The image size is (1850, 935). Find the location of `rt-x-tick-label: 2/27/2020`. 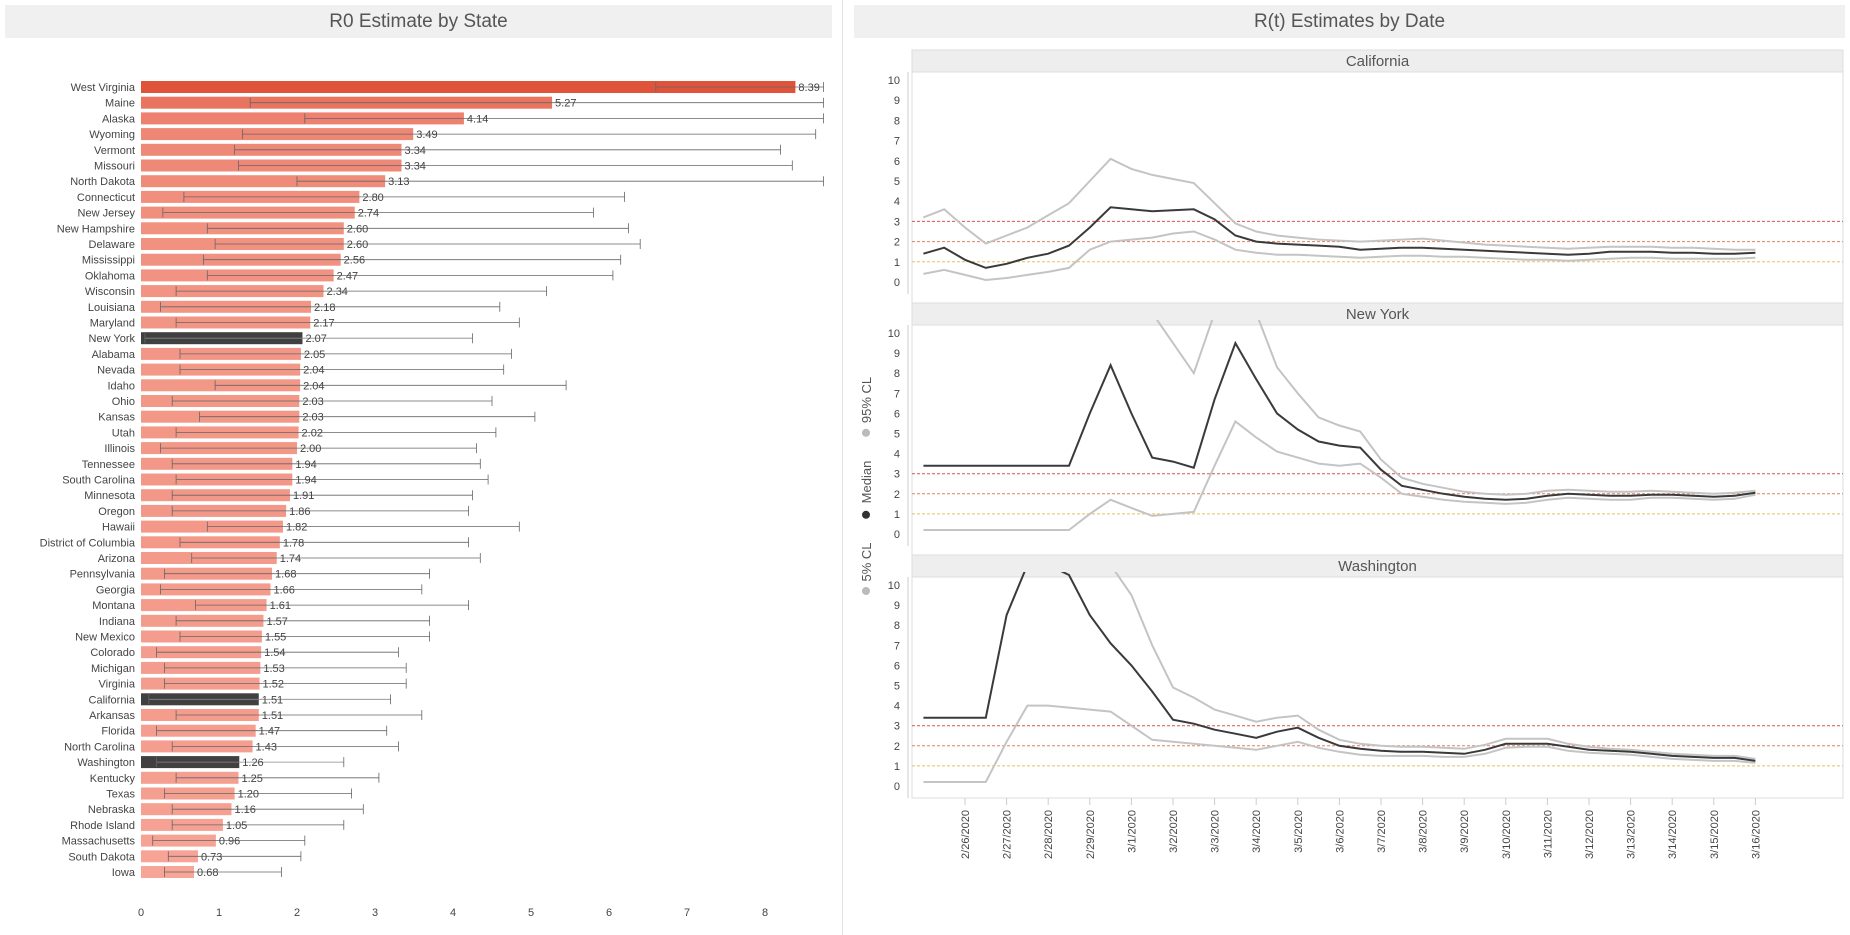

rt-x-tick-label: 2/27/2020 is located at coordinates (1008, 834).